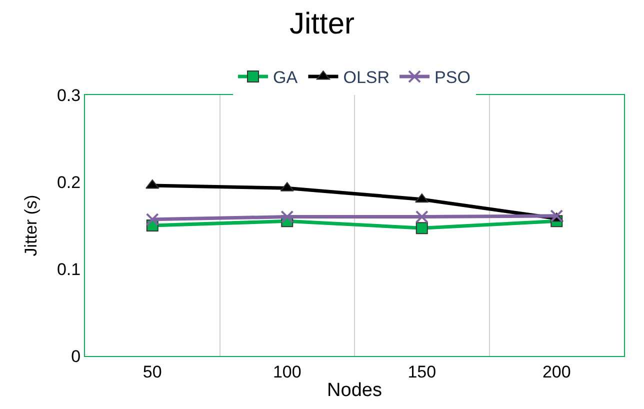  I want to click on x-tick-label: 50, so click(152, 372).